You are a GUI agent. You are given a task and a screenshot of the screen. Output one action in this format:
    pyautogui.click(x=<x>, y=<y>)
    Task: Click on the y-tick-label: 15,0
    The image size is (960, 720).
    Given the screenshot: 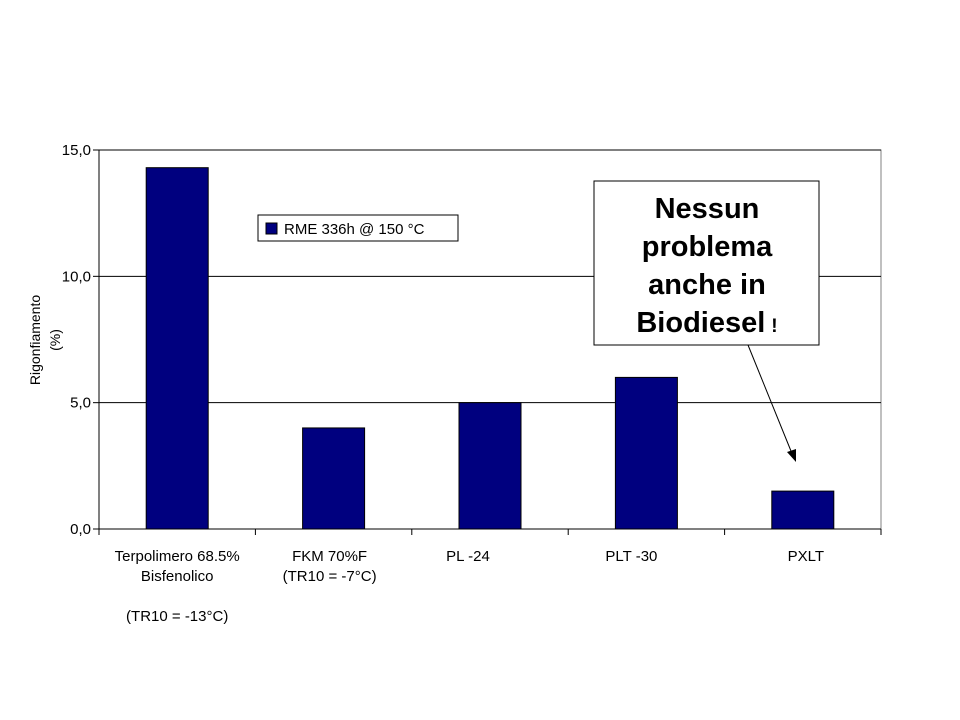 What is the action you would take?
    pyautogui.click(x=76, y=150)
    